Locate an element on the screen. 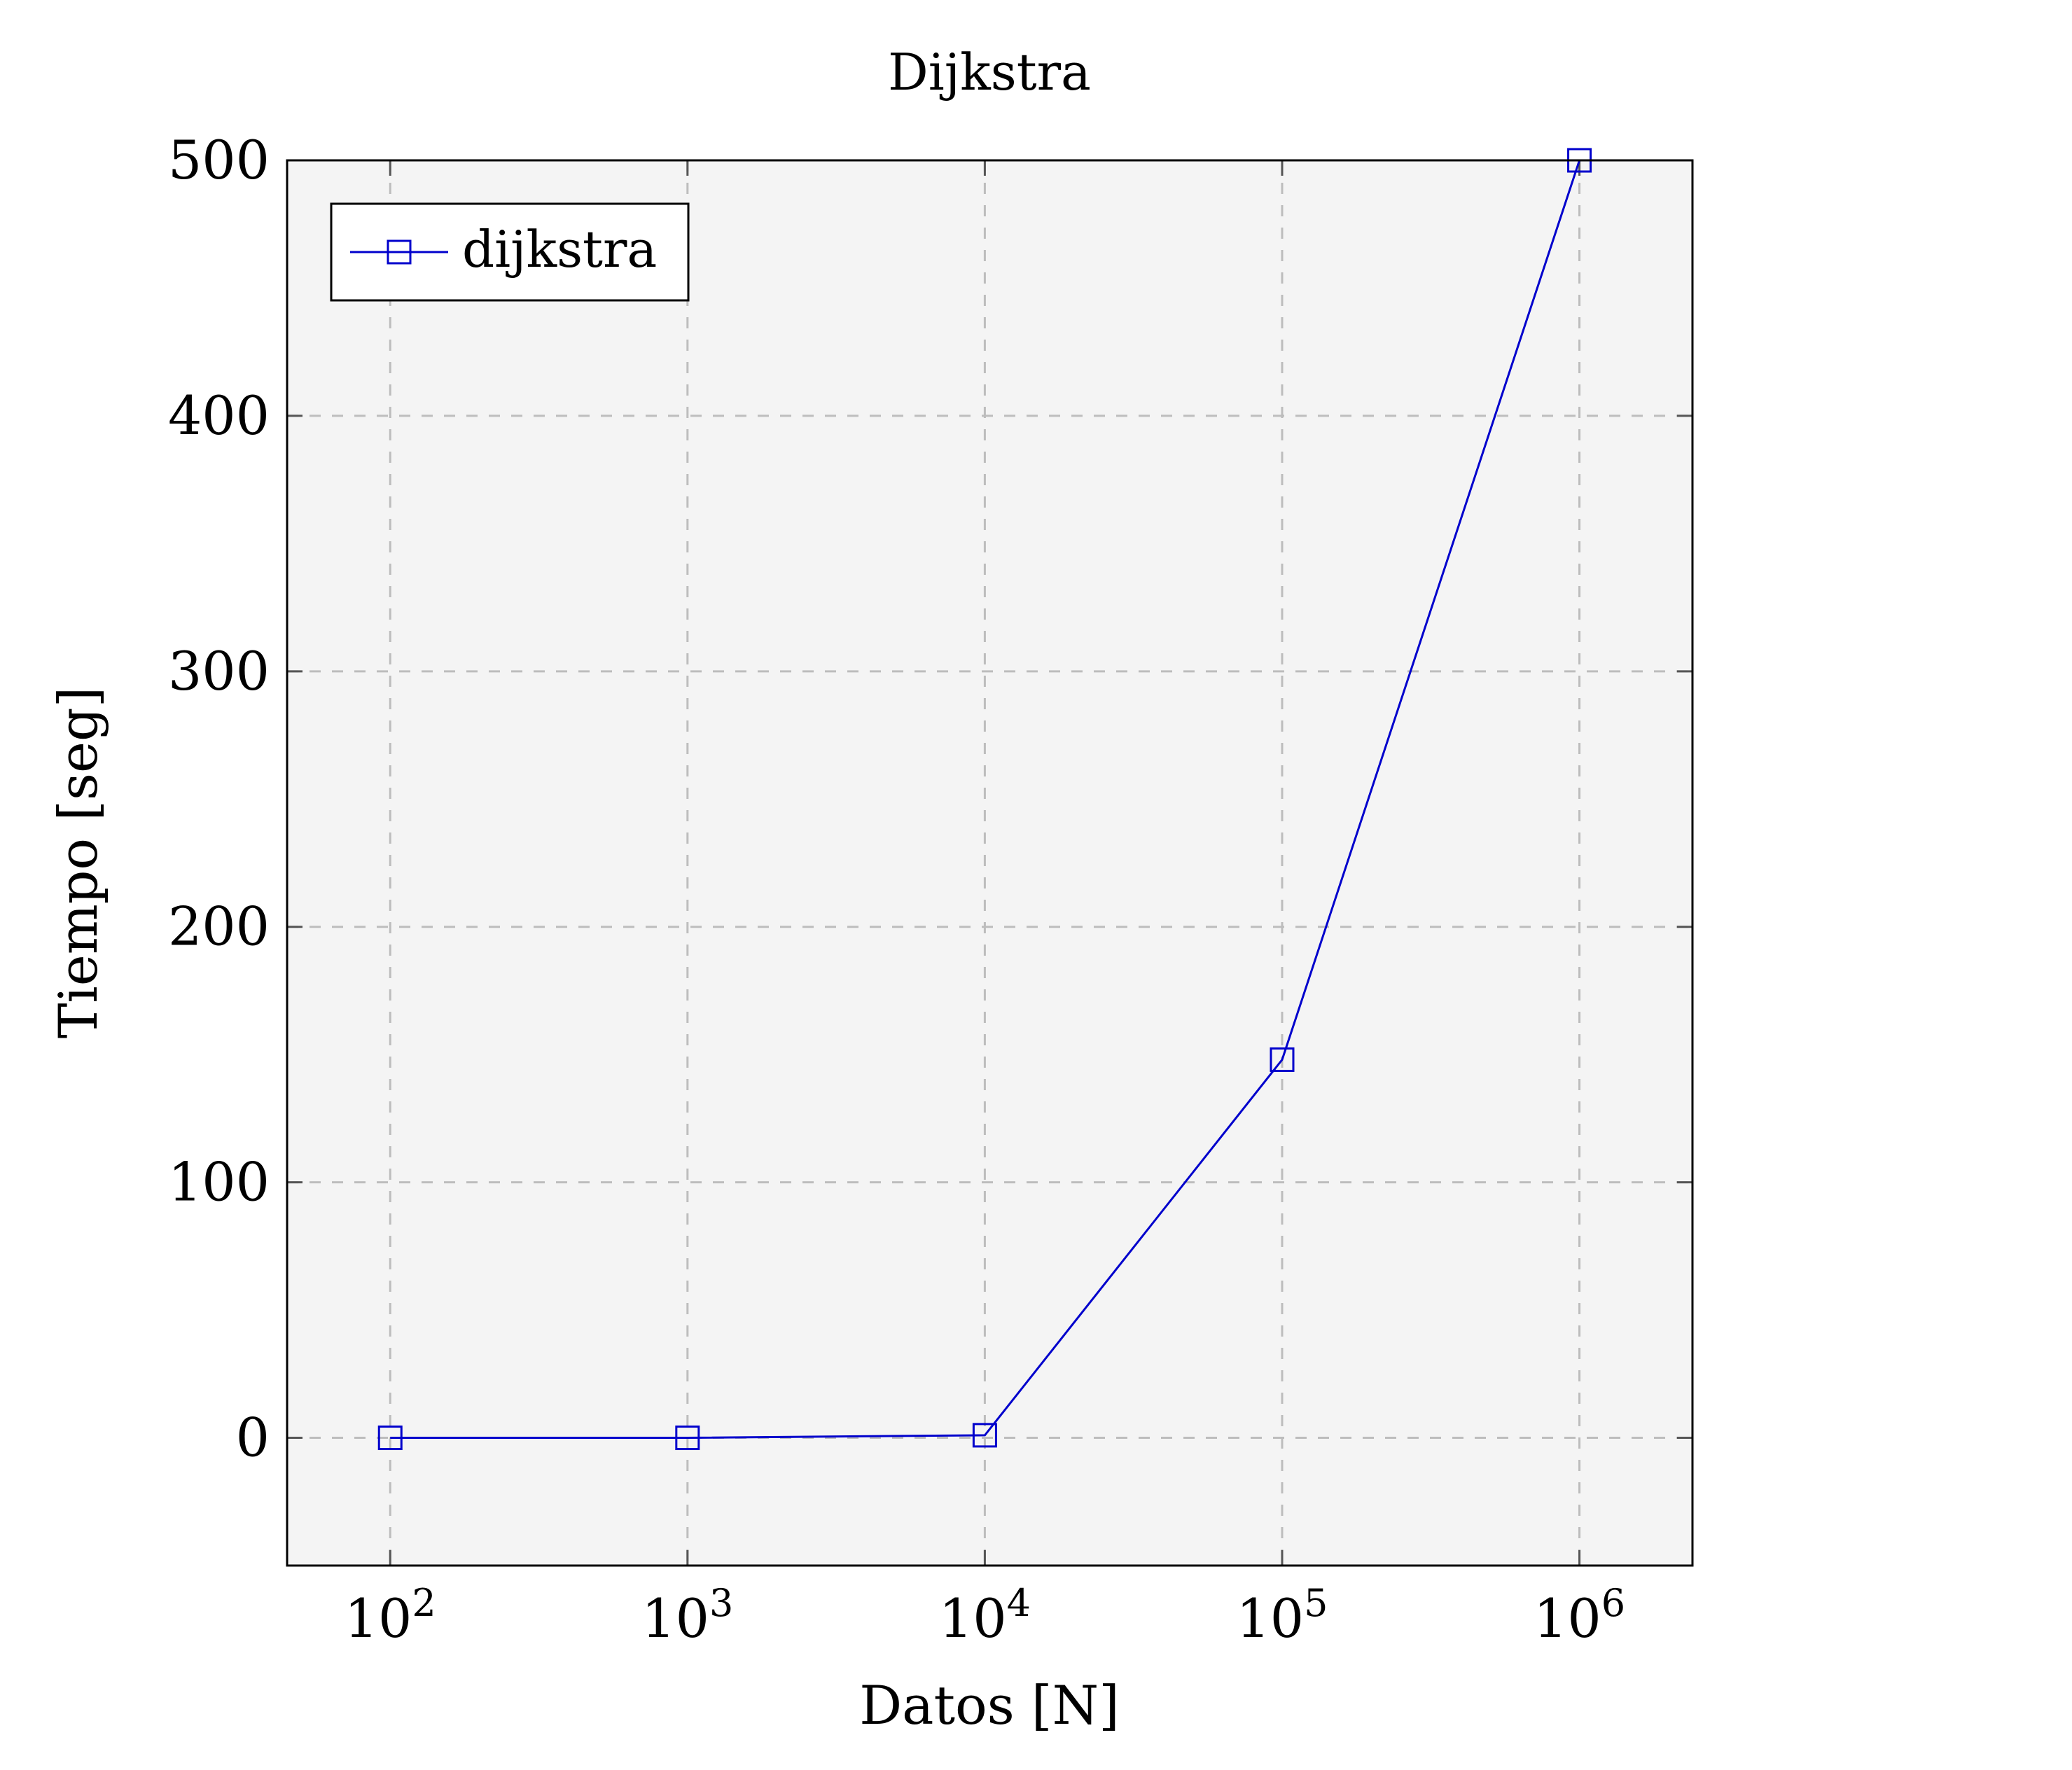 This screenshot has height=1770, width=2072. y-tick-label: 100 is located at coordinates (219, 1182).